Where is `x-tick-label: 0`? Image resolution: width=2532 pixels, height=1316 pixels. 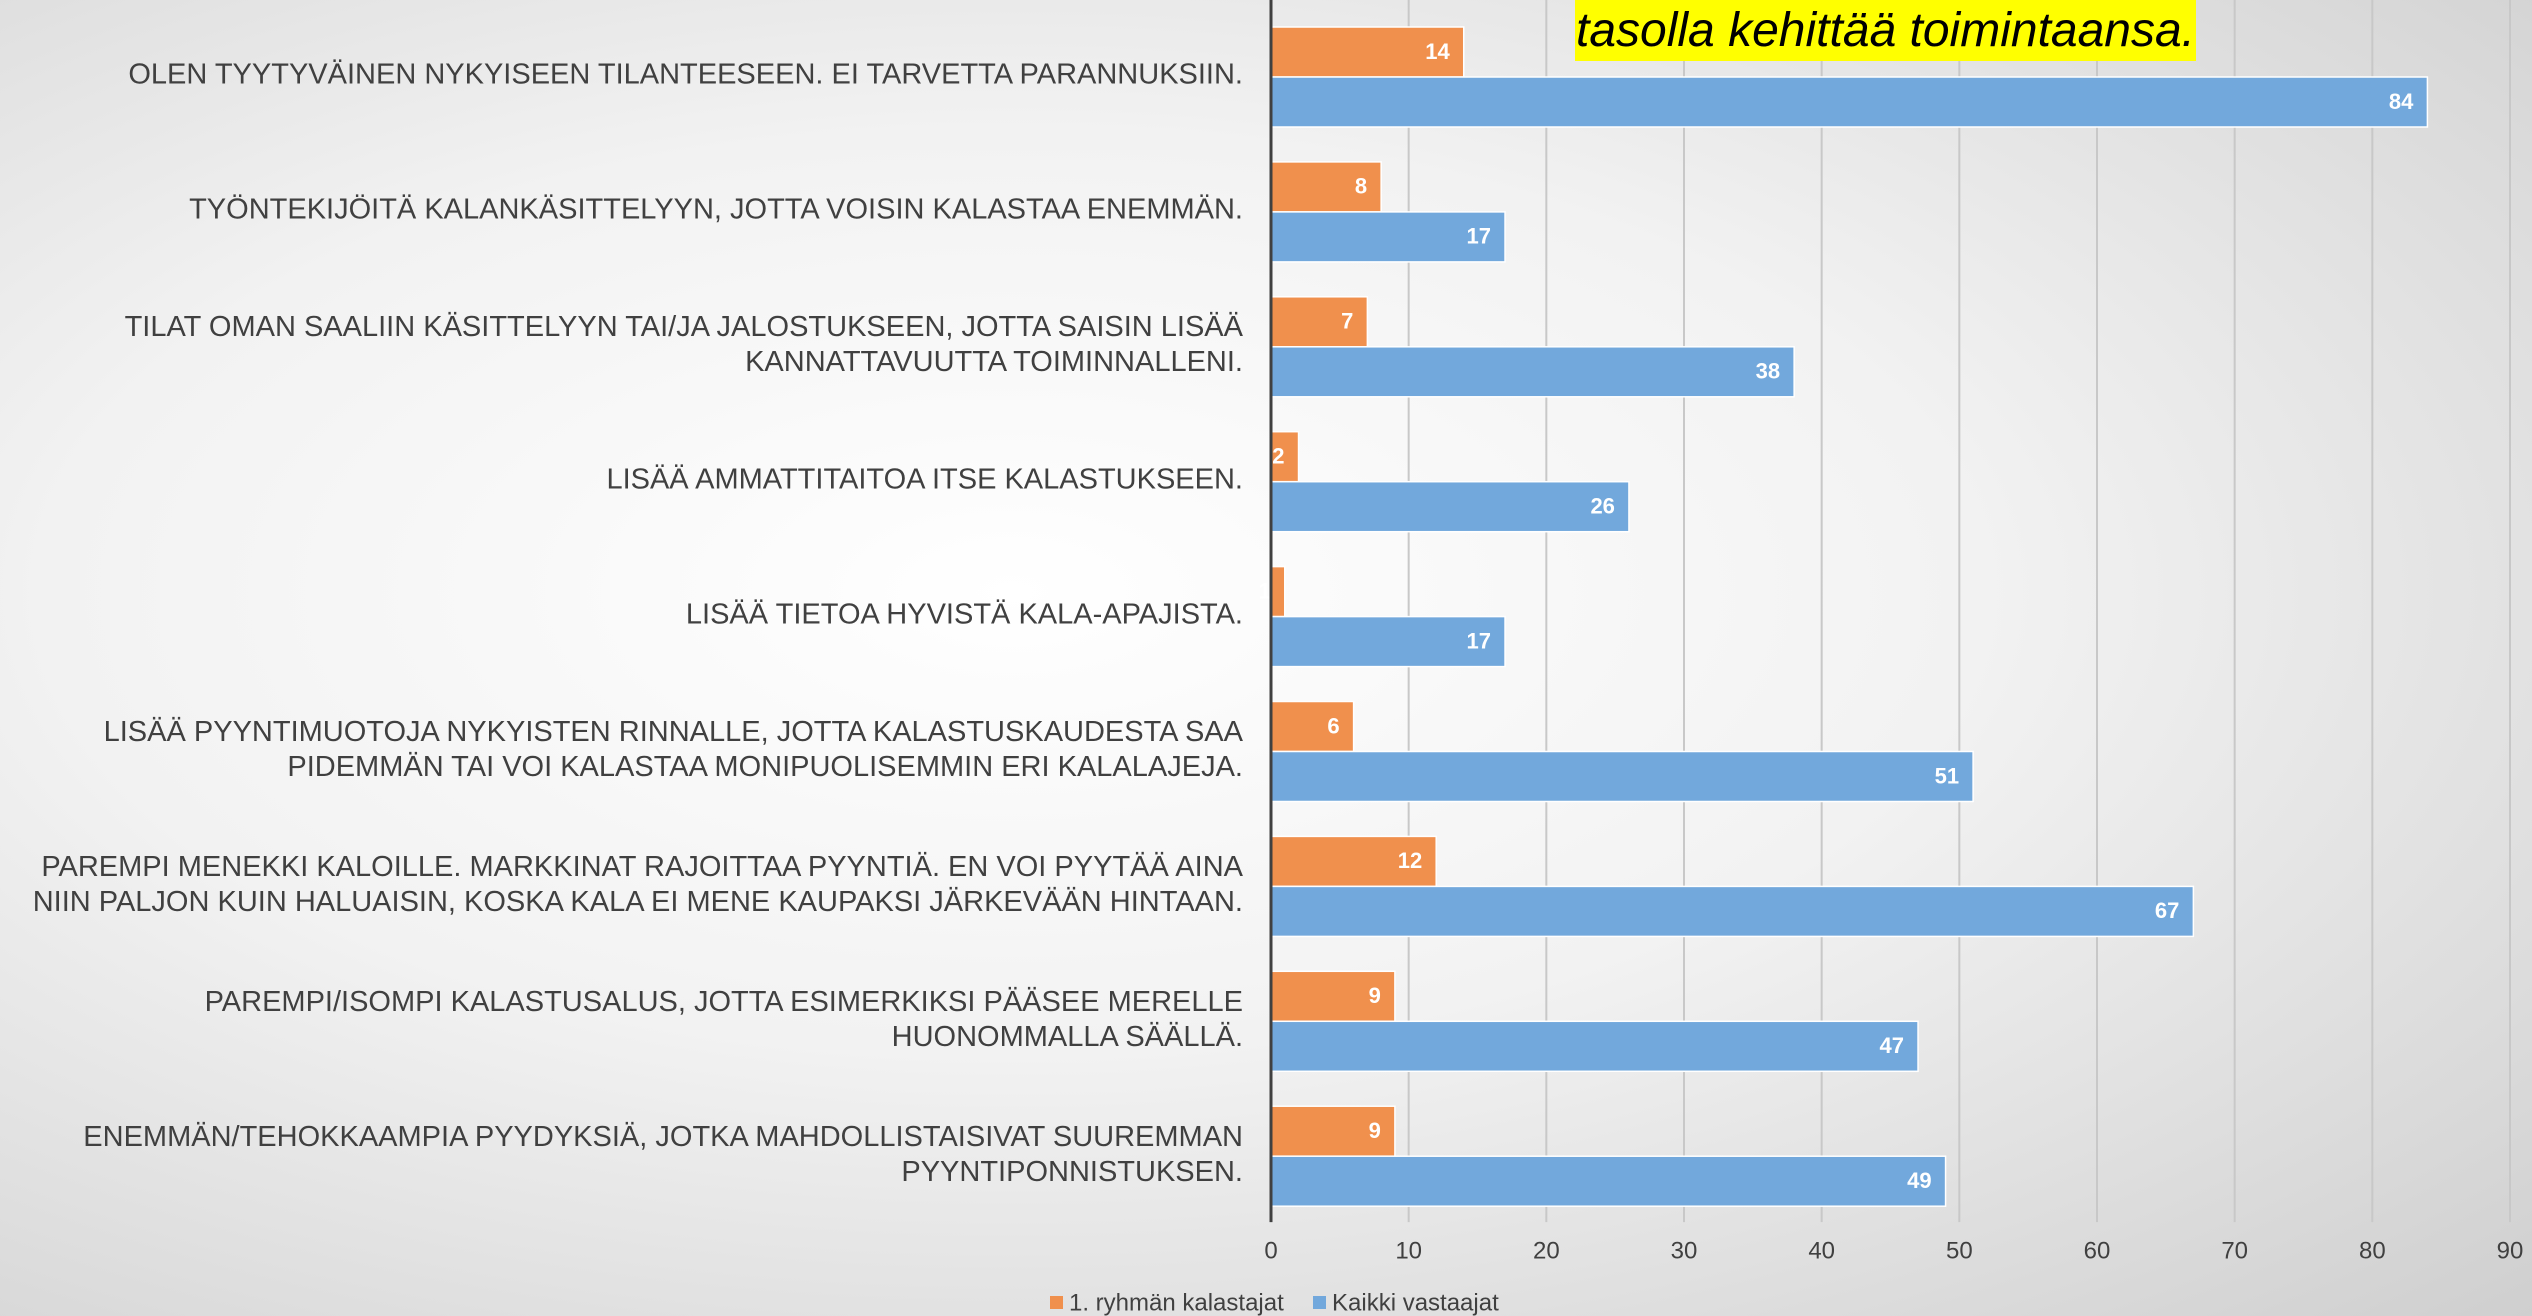
x-tick-label: 0 is located at coordinates (1270, 1250).